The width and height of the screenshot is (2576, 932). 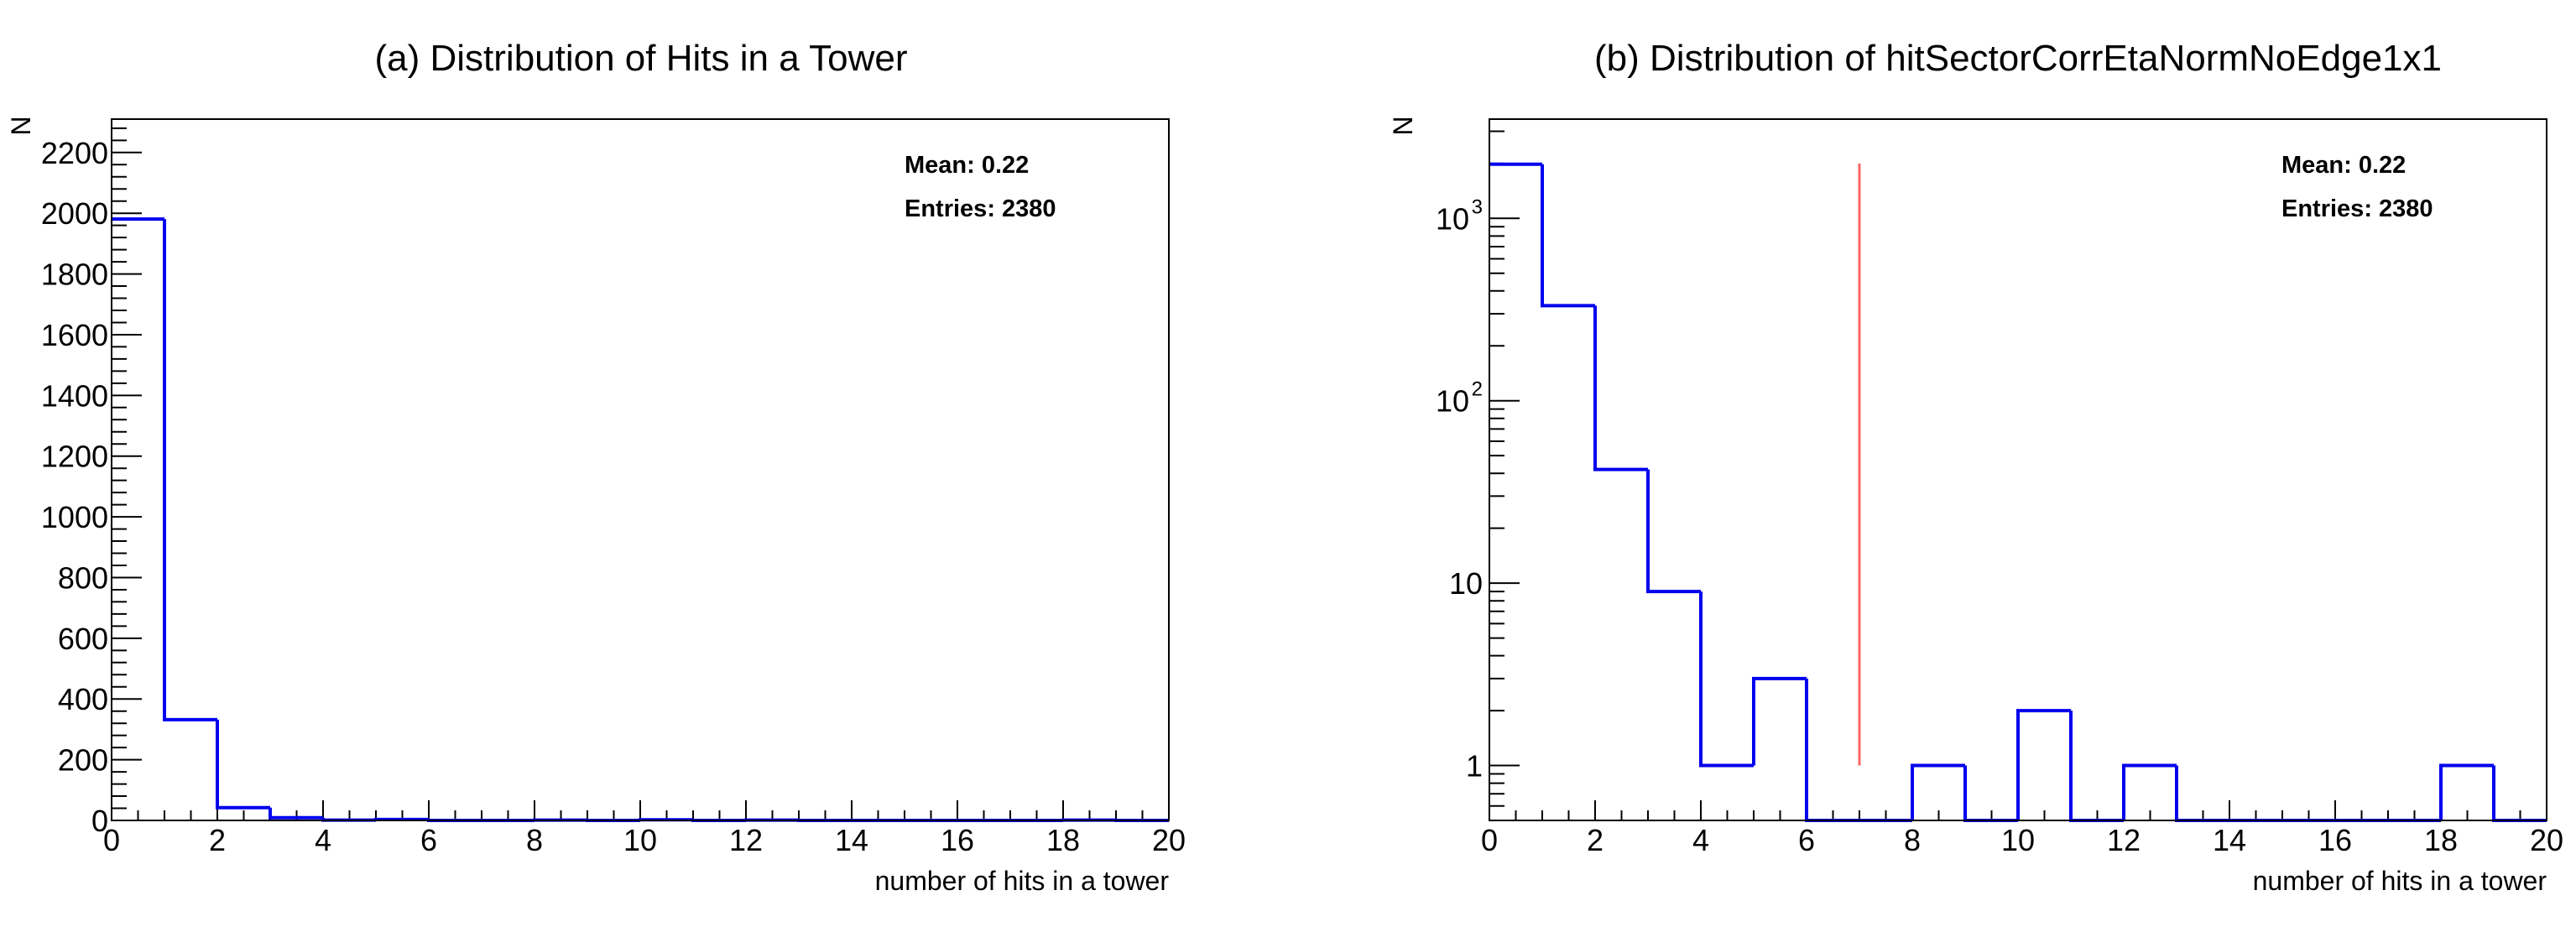 I want to click on y-tick-exponent: 2, so click(x=1477, y=389).